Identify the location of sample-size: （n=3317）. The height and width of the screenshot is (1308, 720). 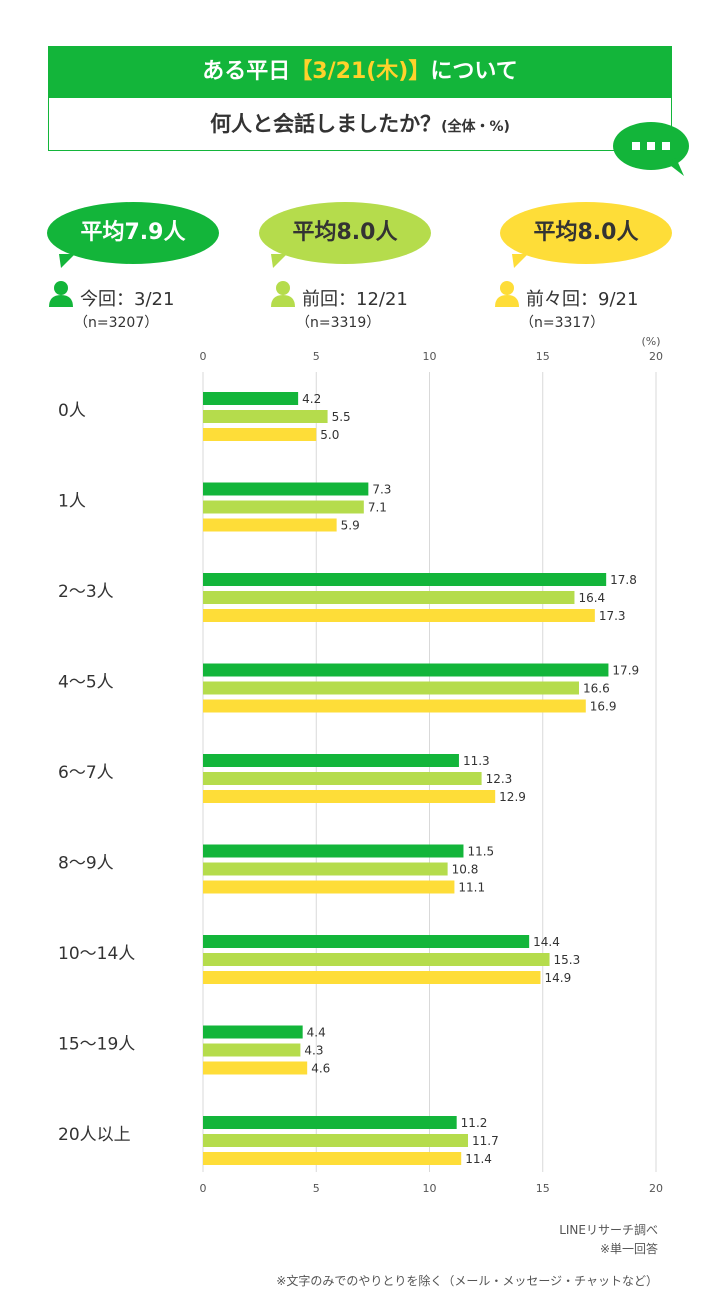
(562, 323).